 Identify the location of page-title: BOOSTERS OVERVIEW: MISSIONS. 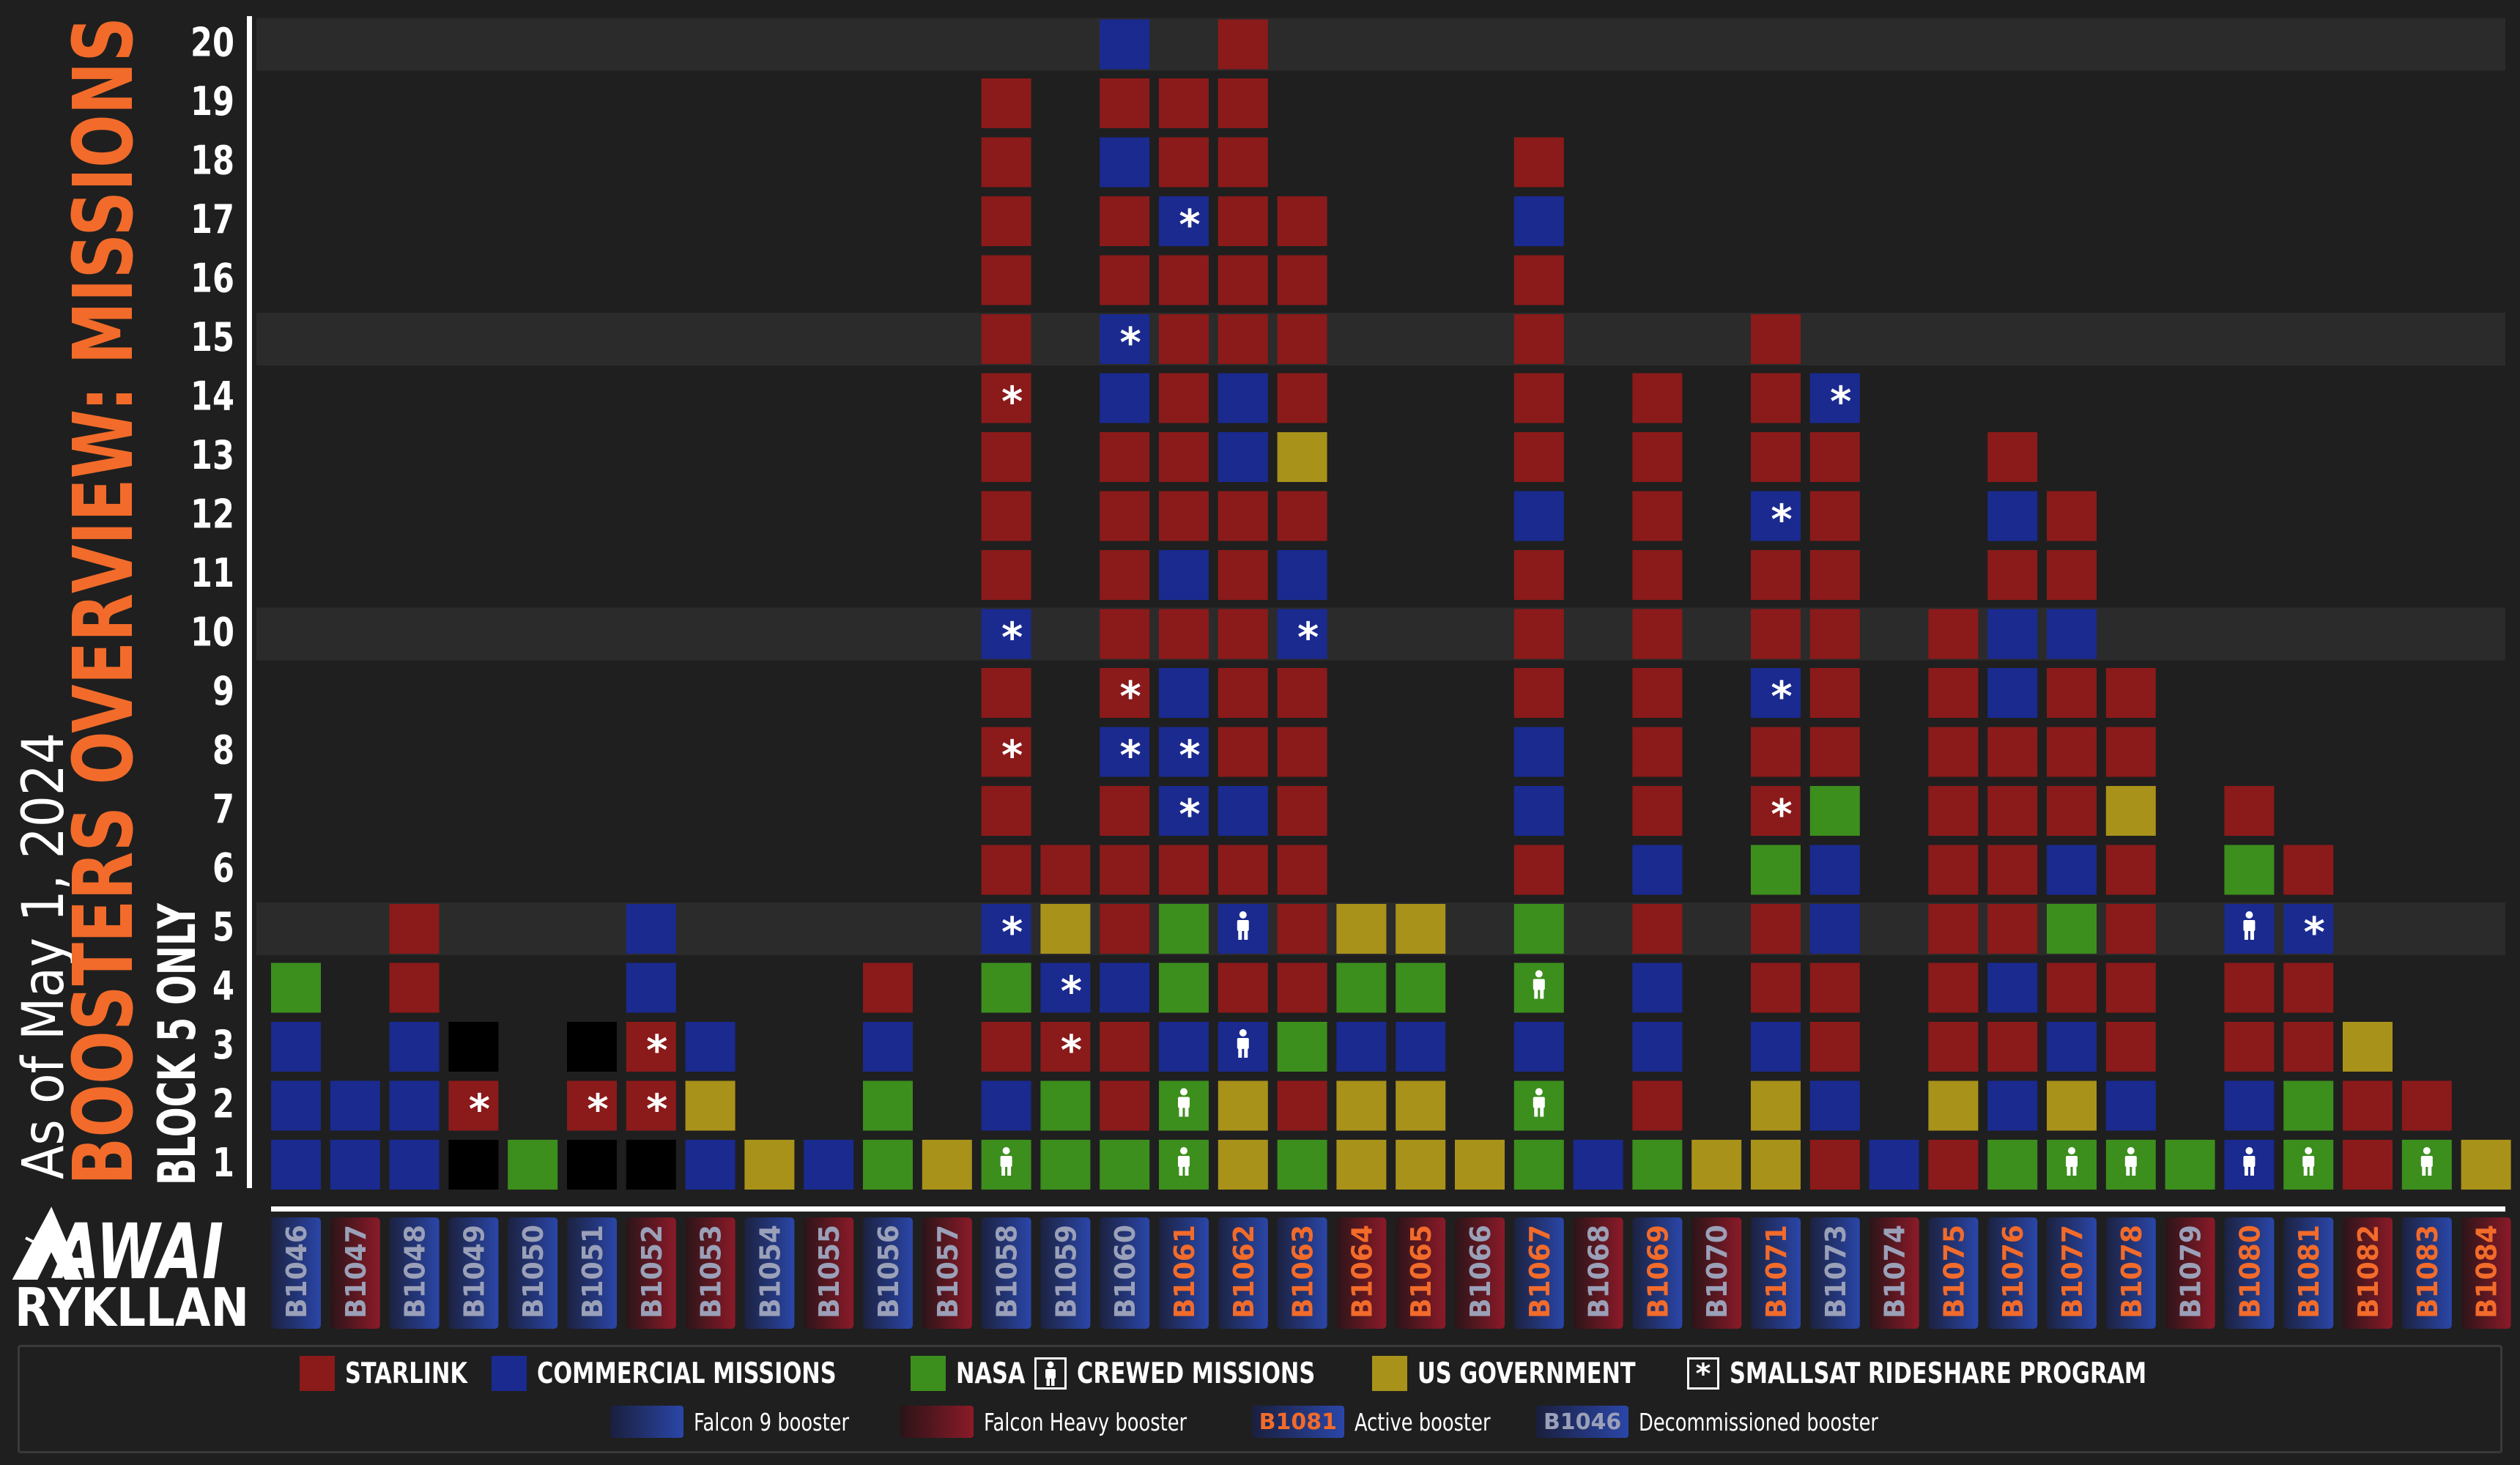
(104, 601).